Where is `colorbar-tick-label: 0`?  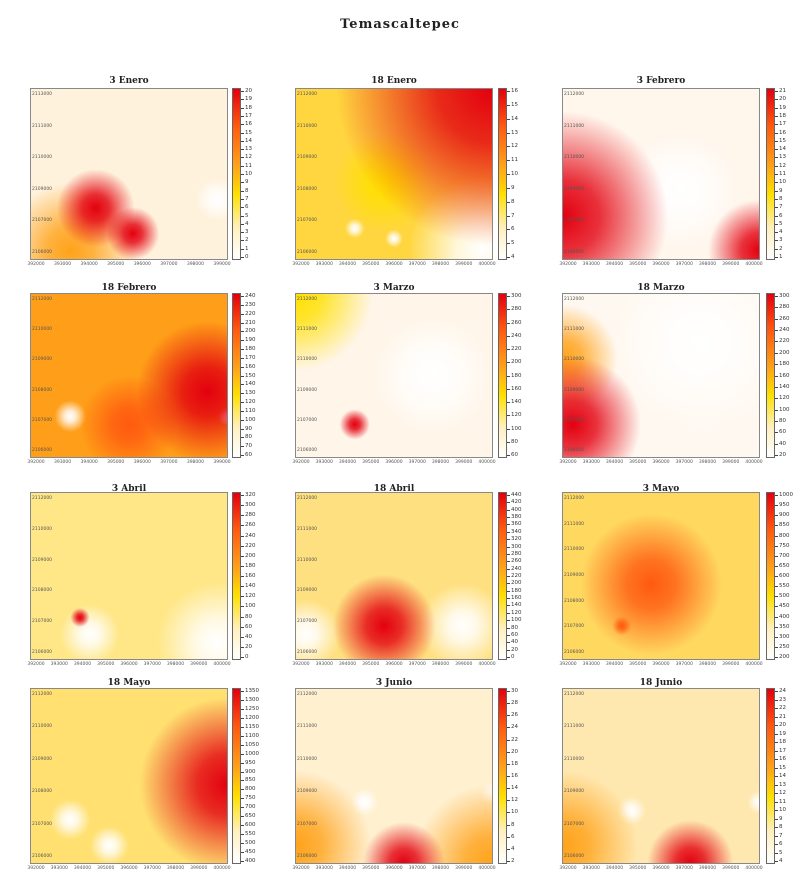 colorbar-tick-label: 0 is located at coordinates (513, 657).